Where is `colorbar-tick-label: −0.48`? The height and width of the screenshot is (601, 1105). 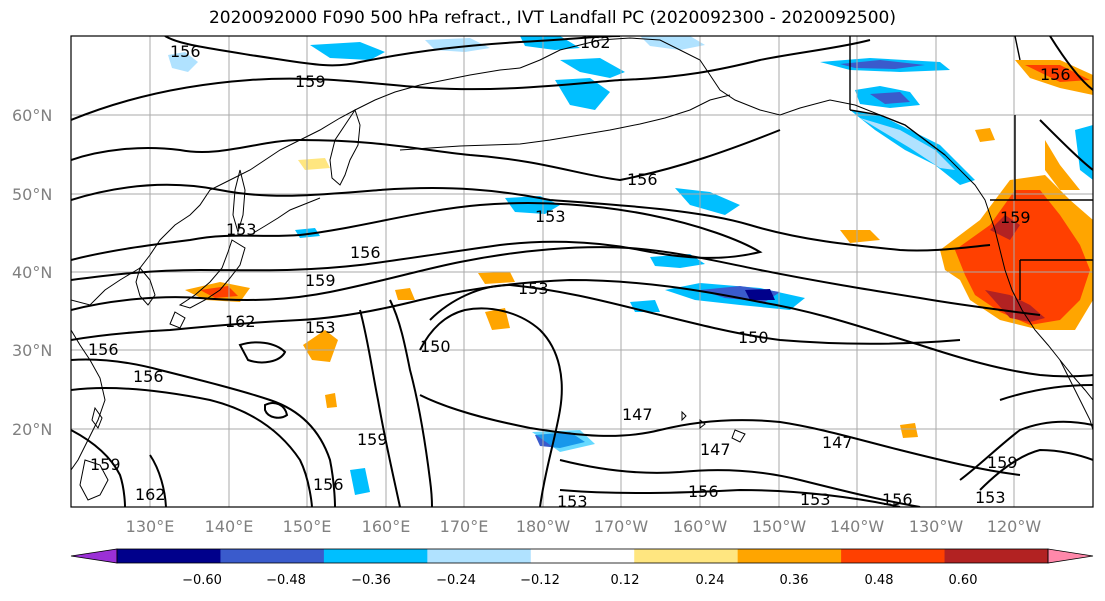 colorbar-tick-label: −0.48 is located at coordinates (286, 580).